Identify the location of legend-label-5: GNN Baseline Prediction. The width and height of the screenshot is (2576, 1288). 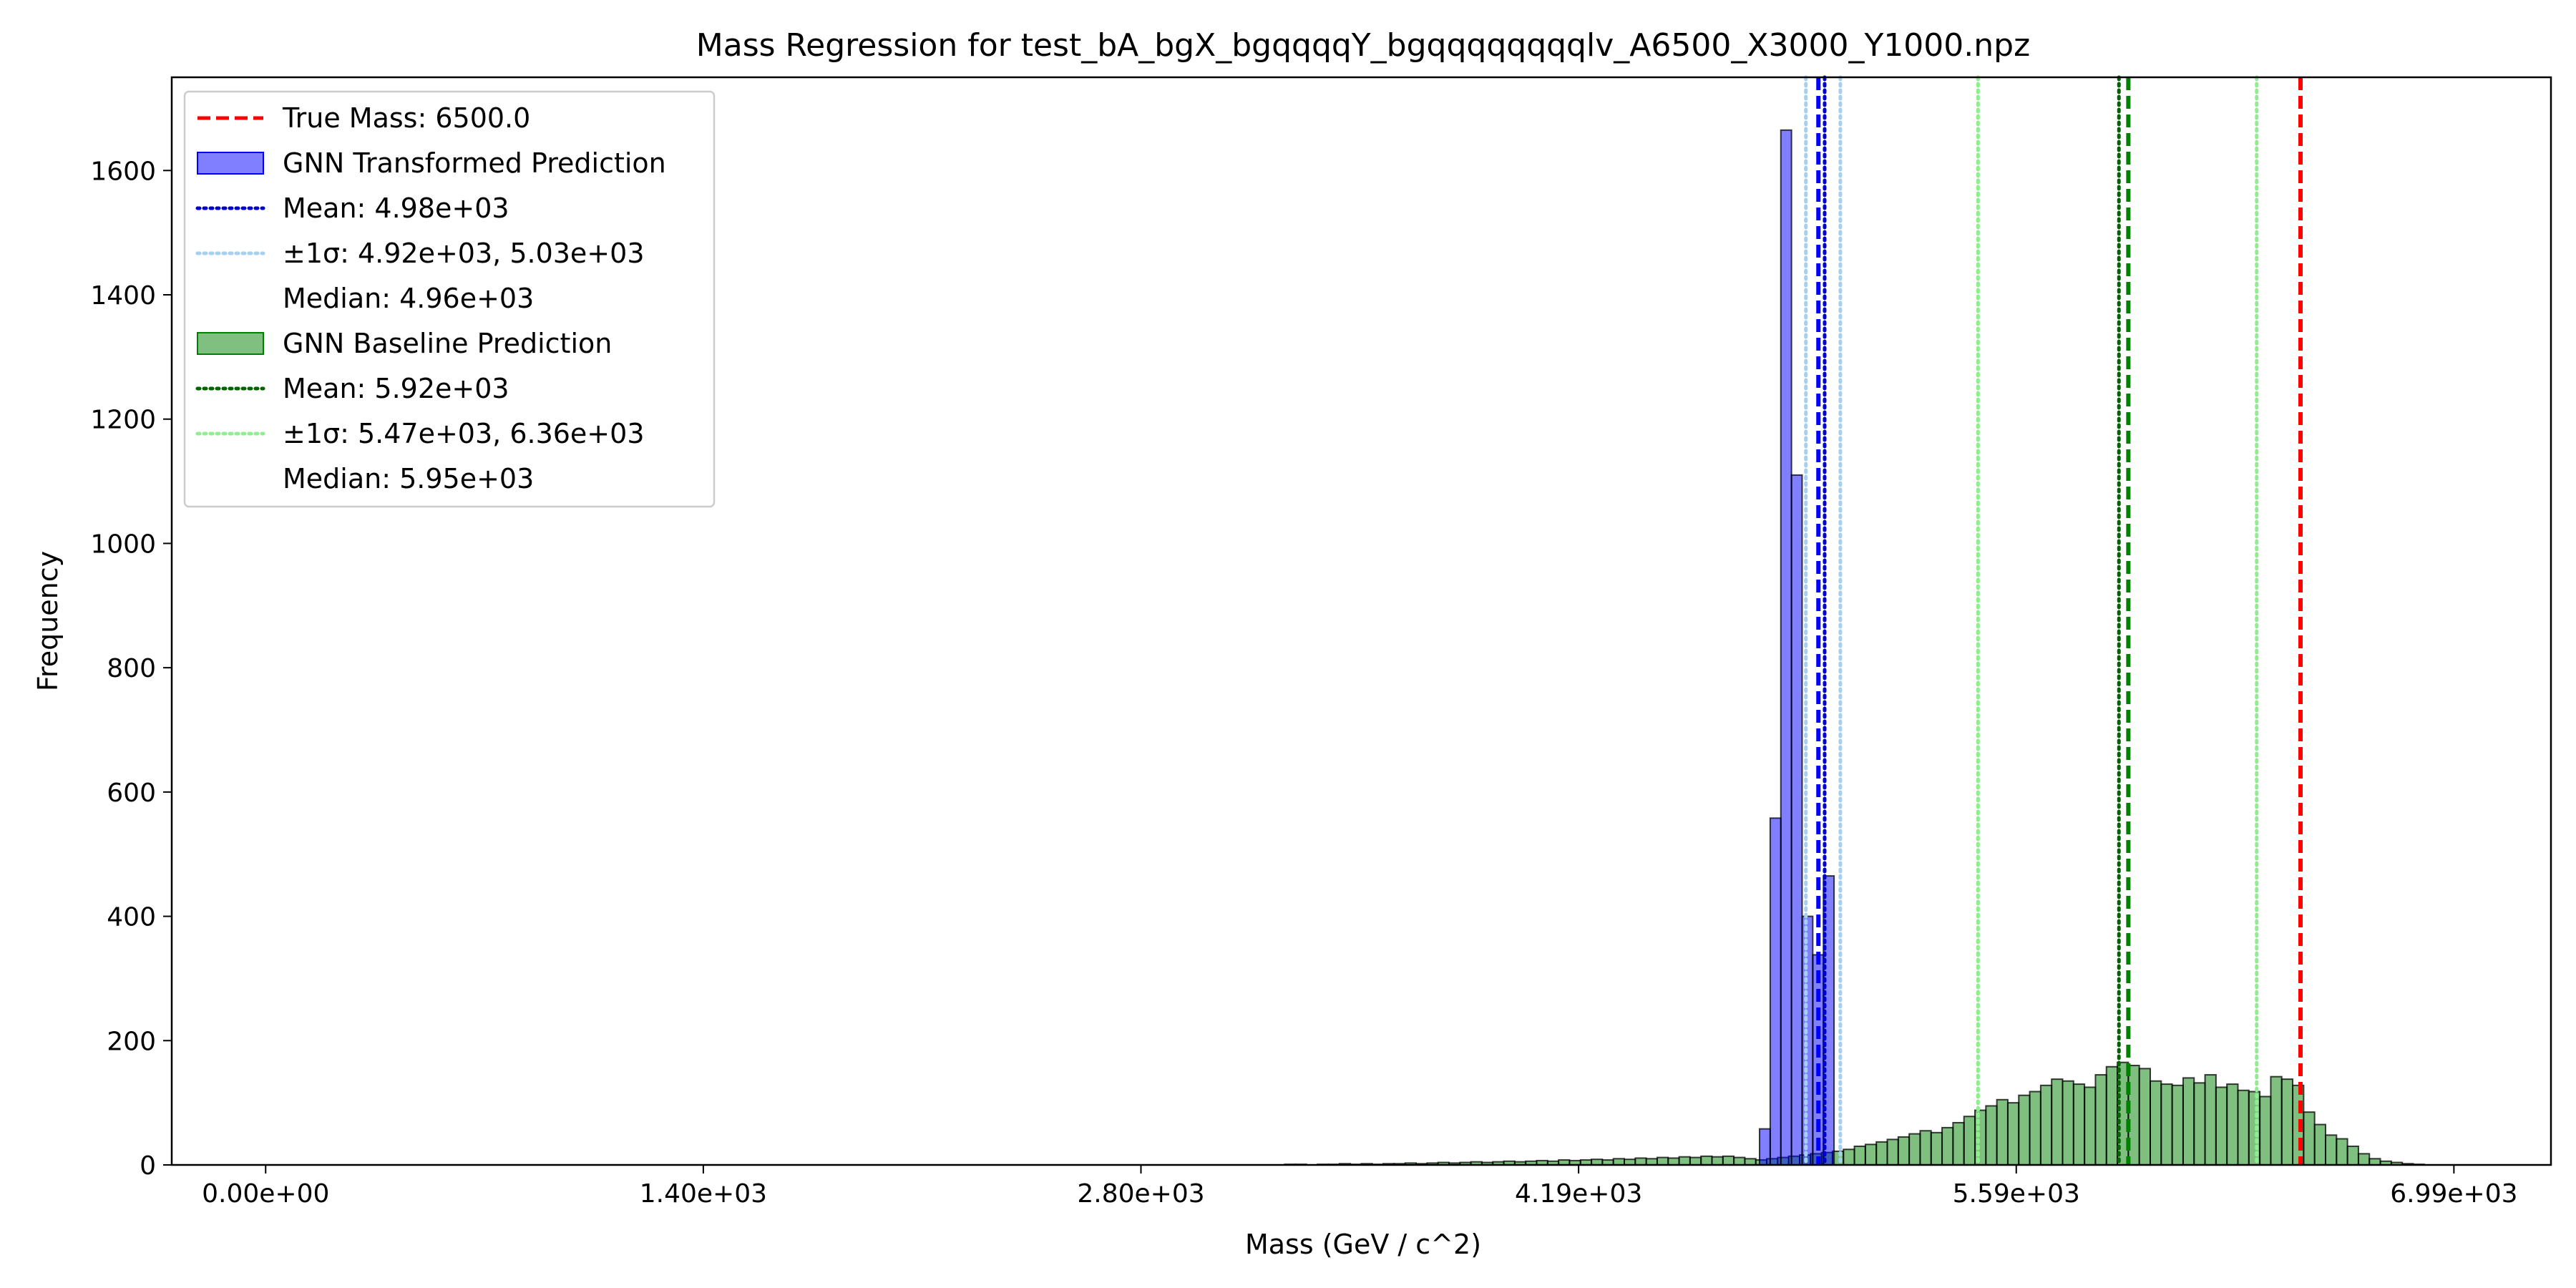
(447, 343).